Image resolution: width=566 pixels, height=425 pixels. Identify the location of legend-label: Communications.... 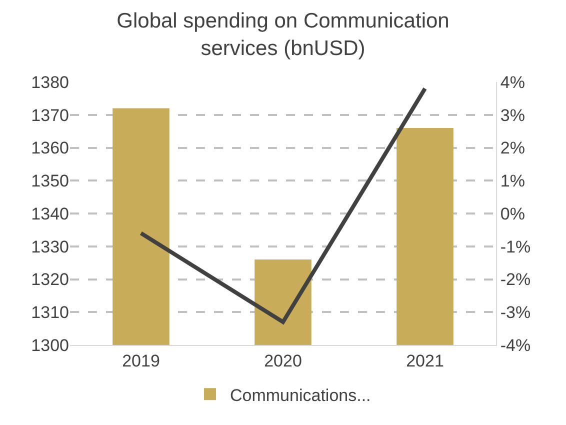
(300, 395).